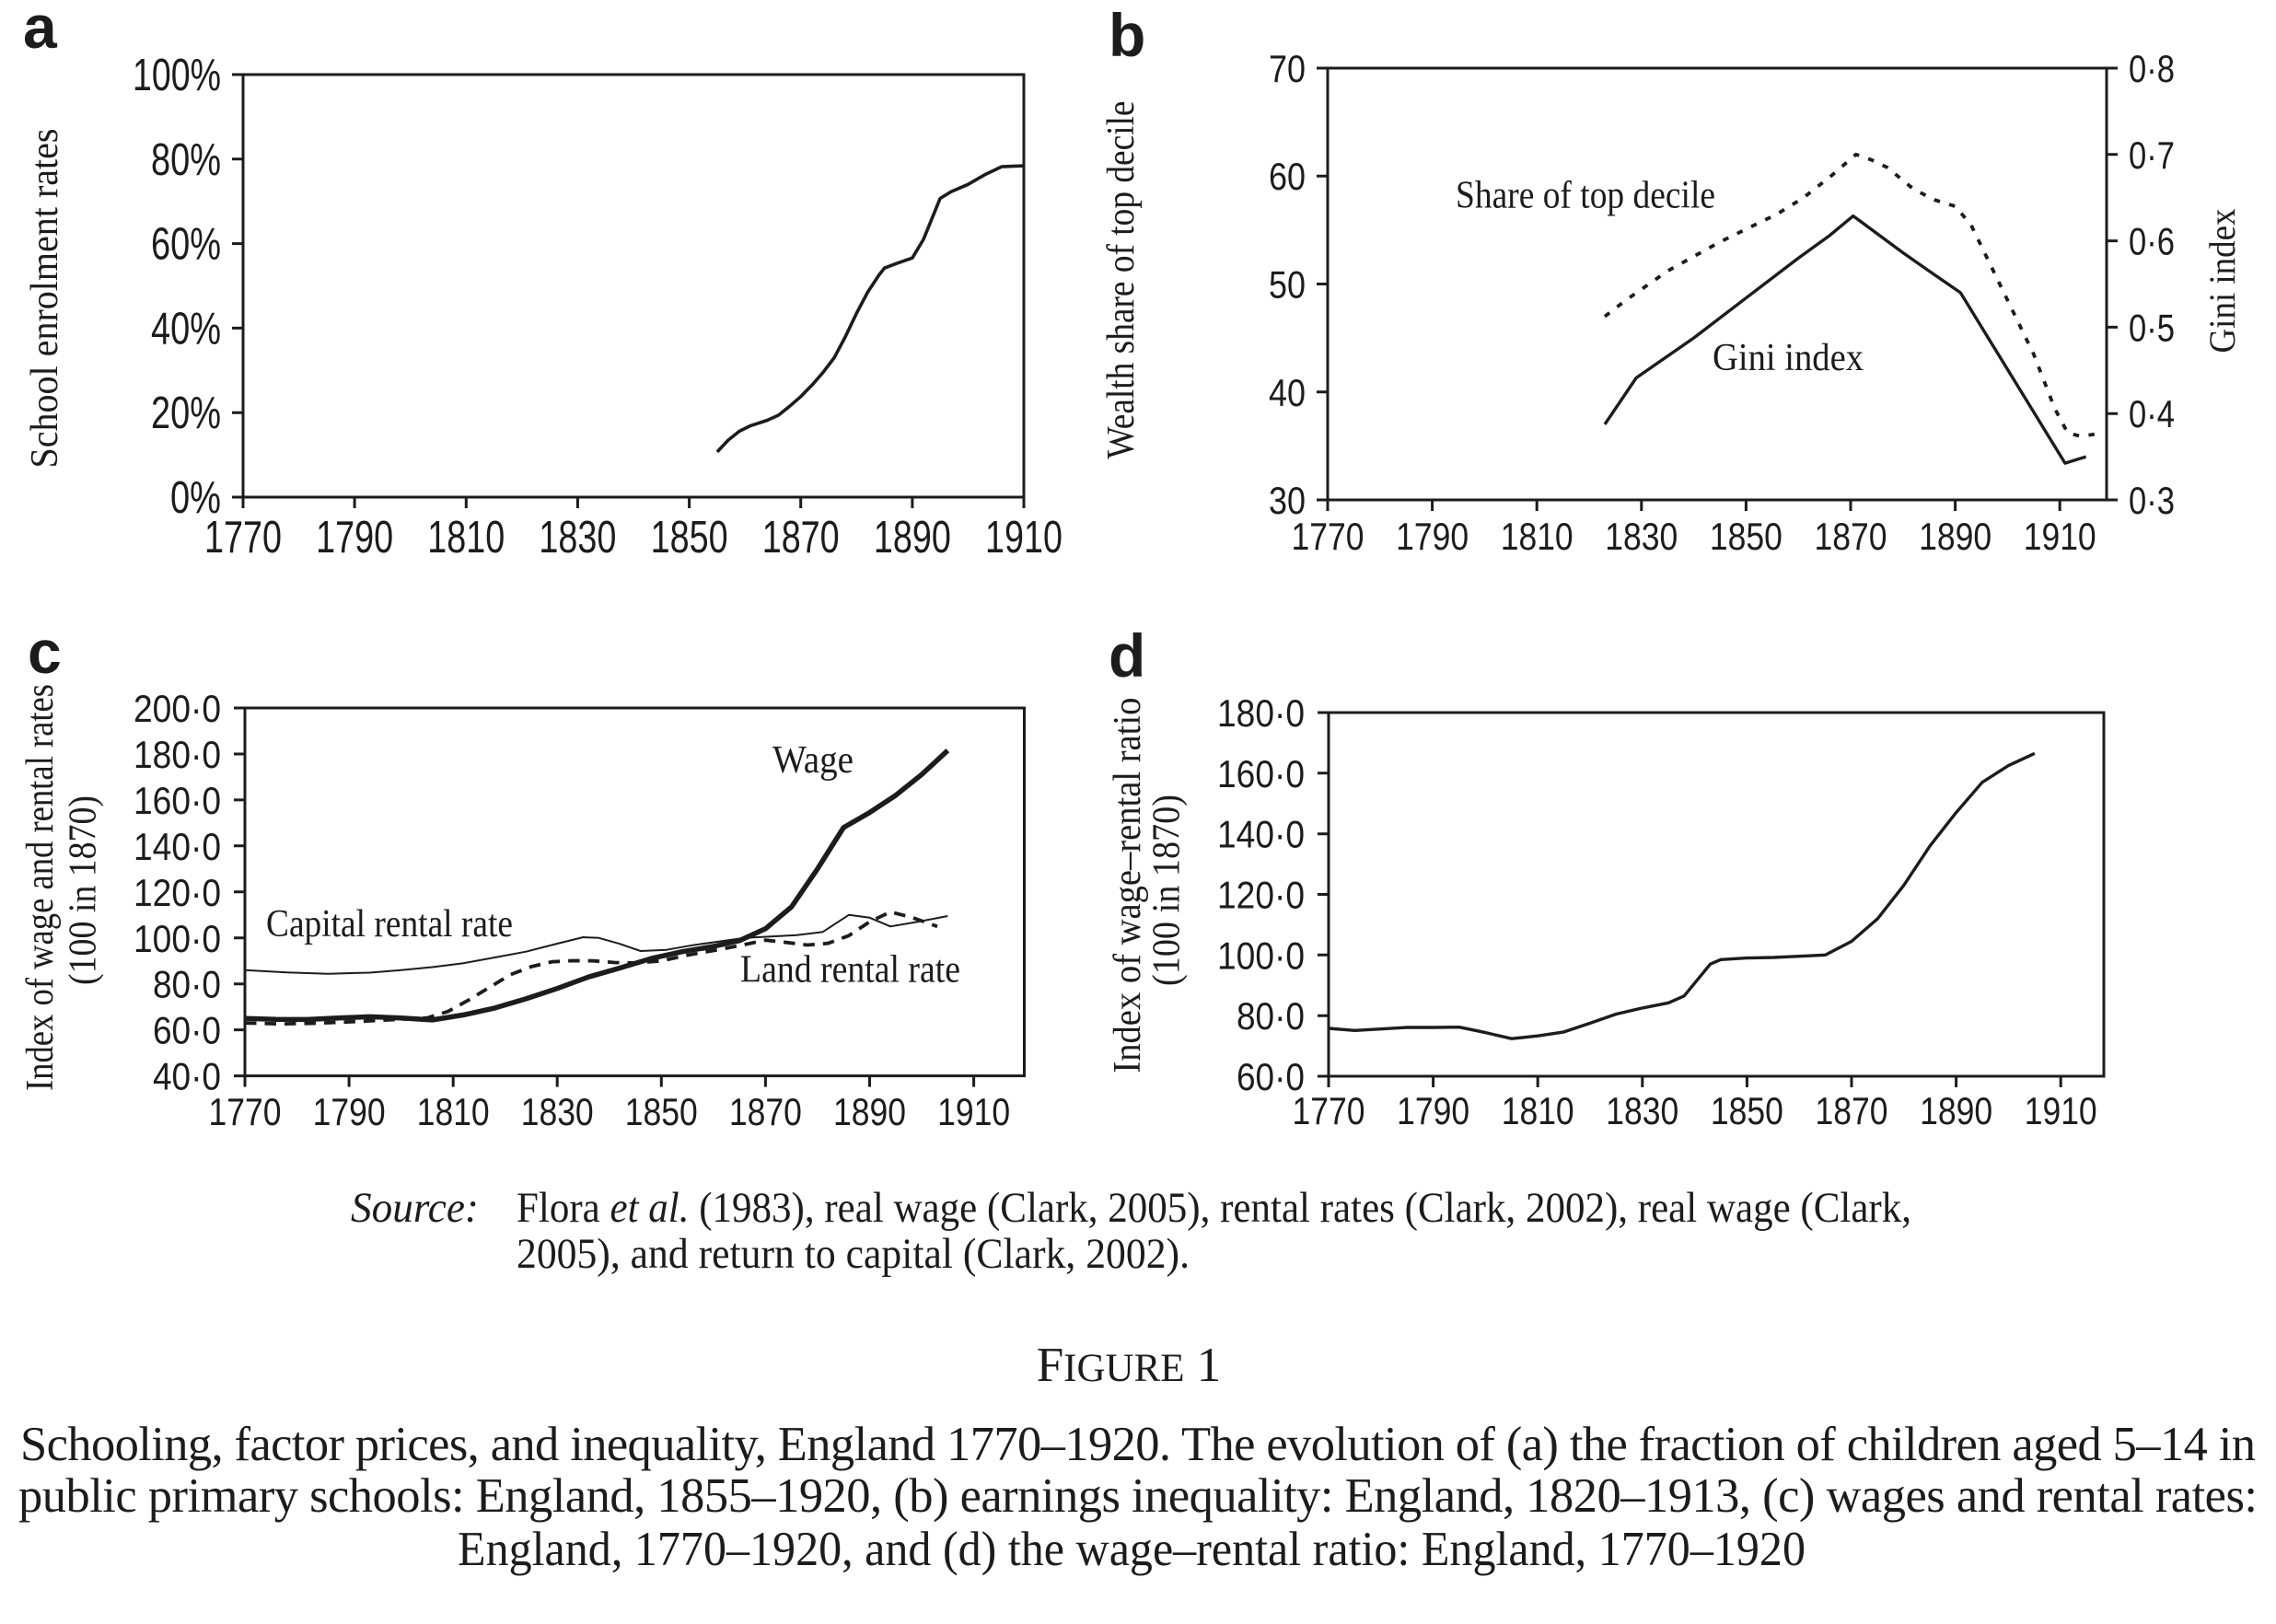  What do you see at coordinates (1287, 500) in the screenshot?
I see `svg-text: 30` at bounding box center [1287, 500].